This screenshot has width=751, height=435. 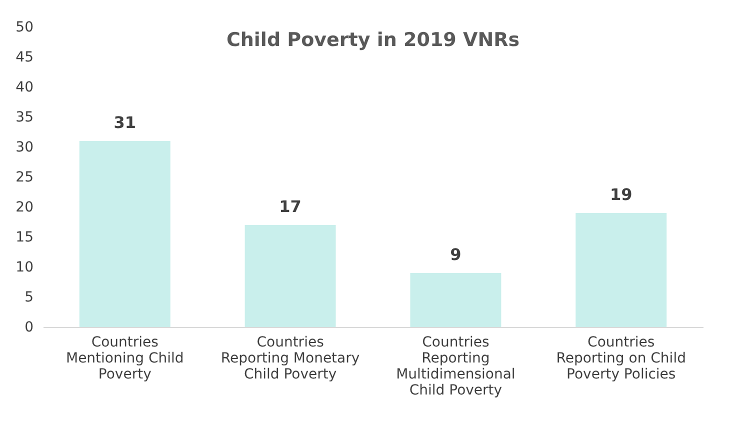 I want to click on y-tick-label: 20, so click(x=25, y=208).